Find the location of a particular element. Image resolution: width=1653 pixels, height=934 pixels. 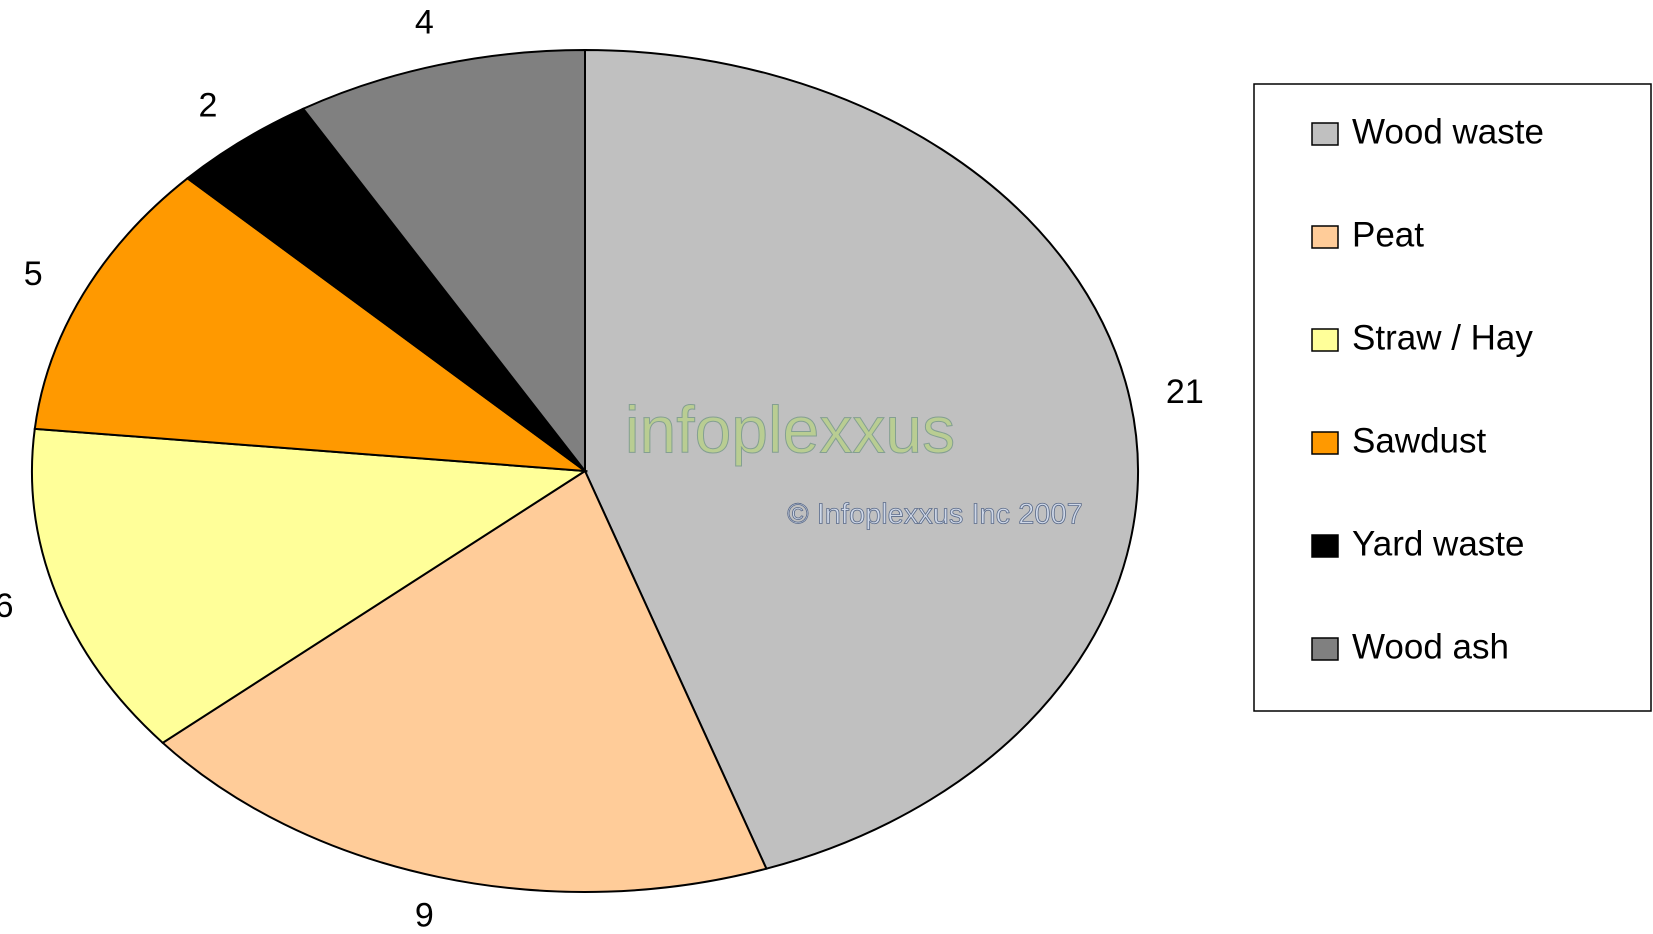

data-label: 21 is located at coordinates (1185, 392).